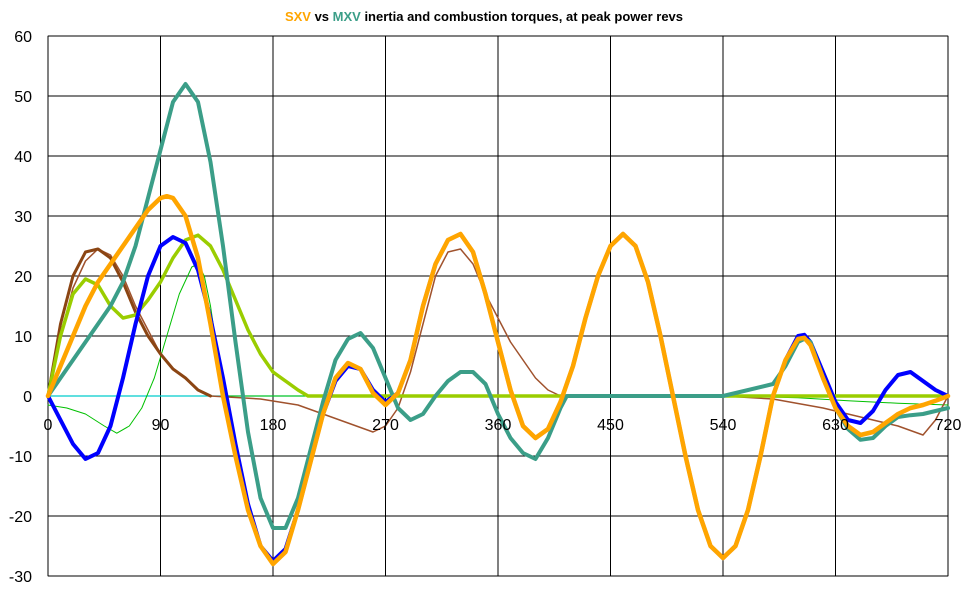  Describe the element at coordinates (27, 397) in the screenshot. I see `y-tick-label: 0` at that location.